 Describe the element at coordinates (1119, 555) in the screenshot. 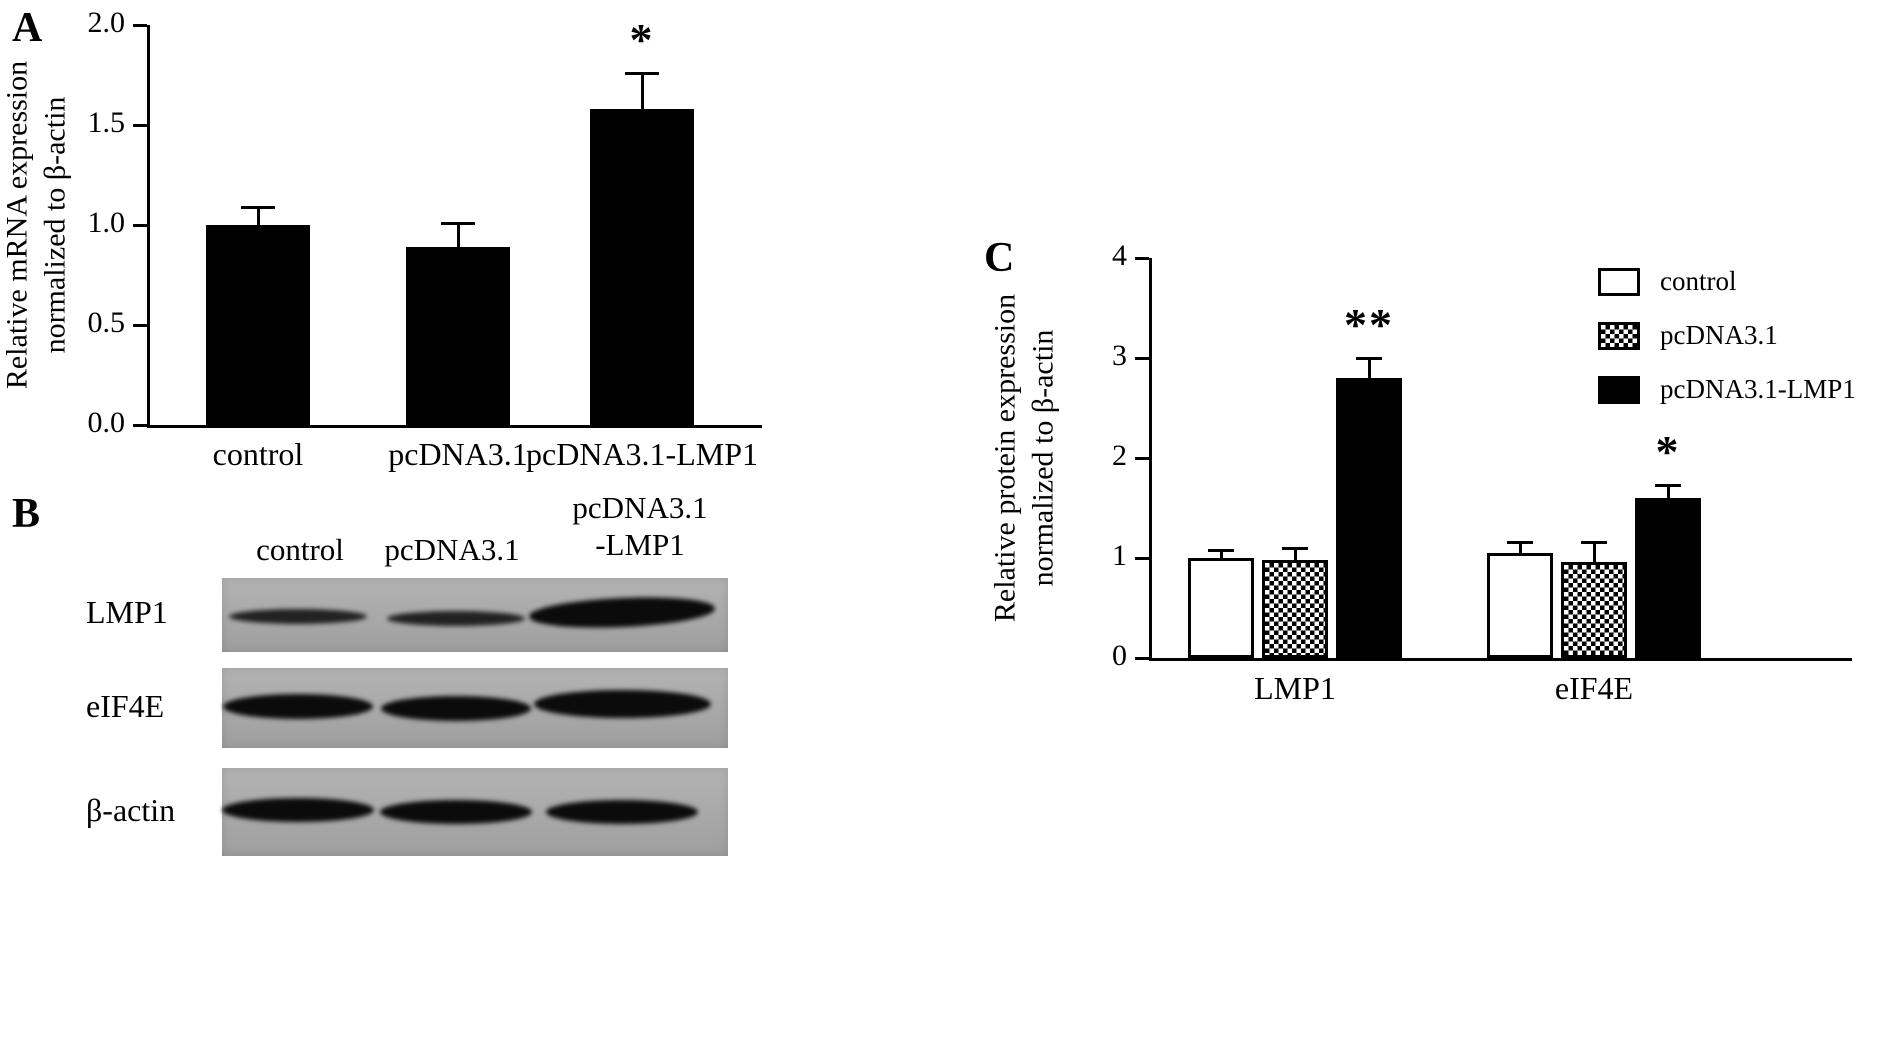

I see `y-tick-label: 1` at that location.